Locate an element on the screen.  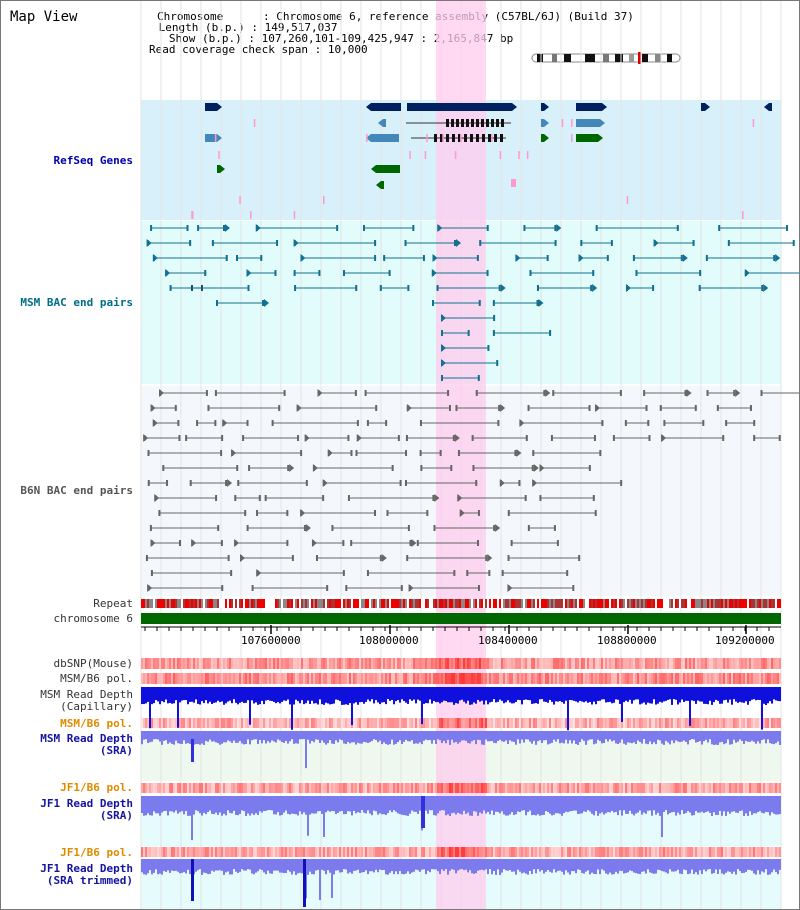
chromosome-bar is located at coordinates (461, 618).